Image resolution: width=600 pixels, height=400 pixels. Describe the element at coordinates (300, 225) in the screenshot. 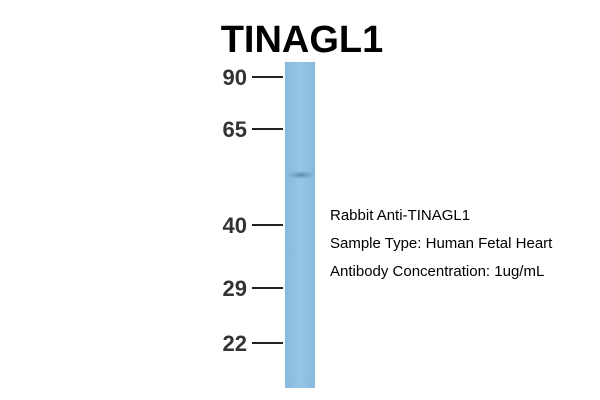

I see `lane` at that location.